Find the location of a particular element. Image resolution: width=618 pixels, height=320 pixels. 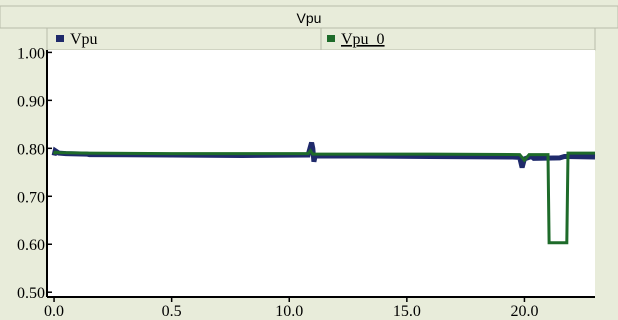

legend-item-vpu: Vpu is located at coordinates (77, 39).